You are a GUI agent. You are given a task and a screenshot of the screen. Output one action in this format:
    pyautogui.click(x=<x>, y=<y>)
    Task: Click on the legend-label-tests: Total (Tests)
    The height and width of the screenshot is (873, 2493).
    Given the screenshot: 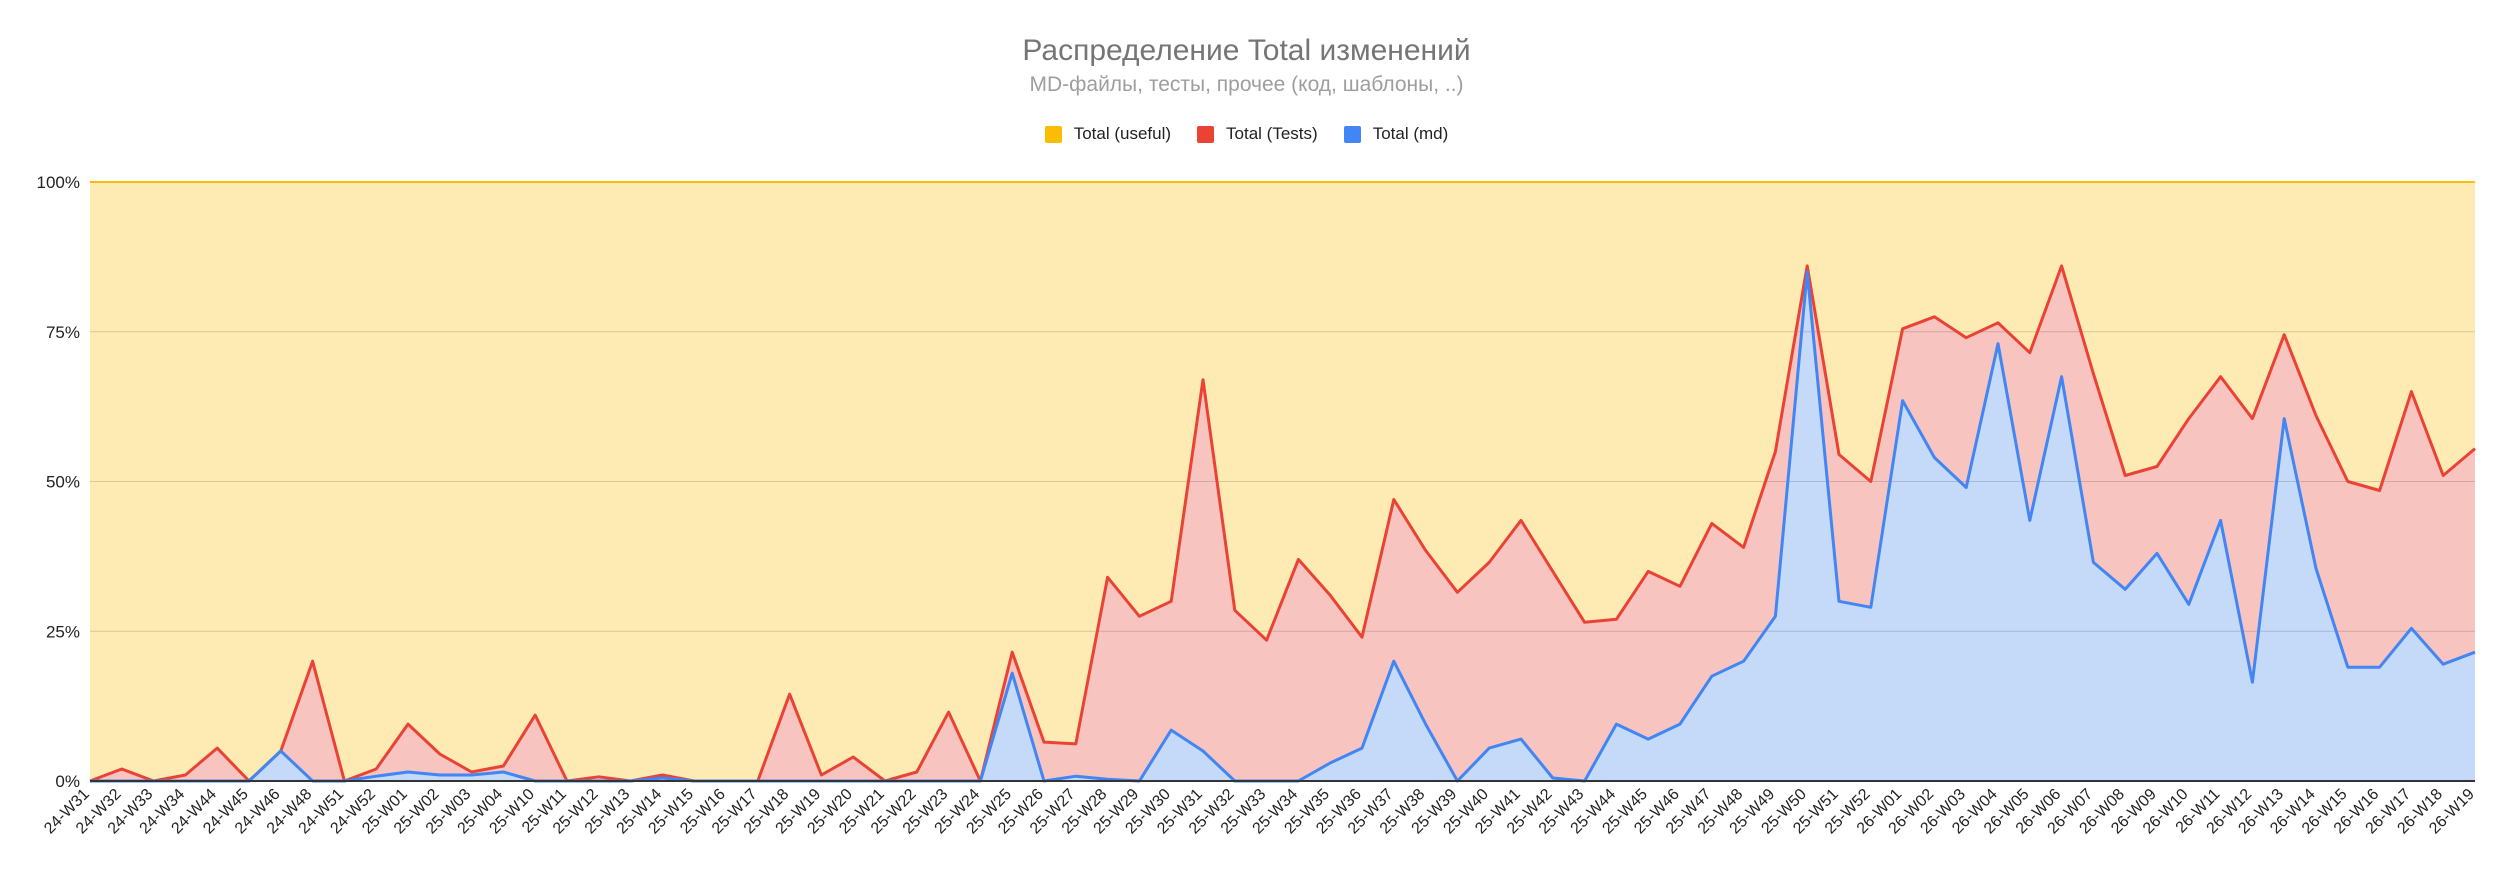 What is the action you would take?
    pyautogui.click(x=1272, y=133)
    